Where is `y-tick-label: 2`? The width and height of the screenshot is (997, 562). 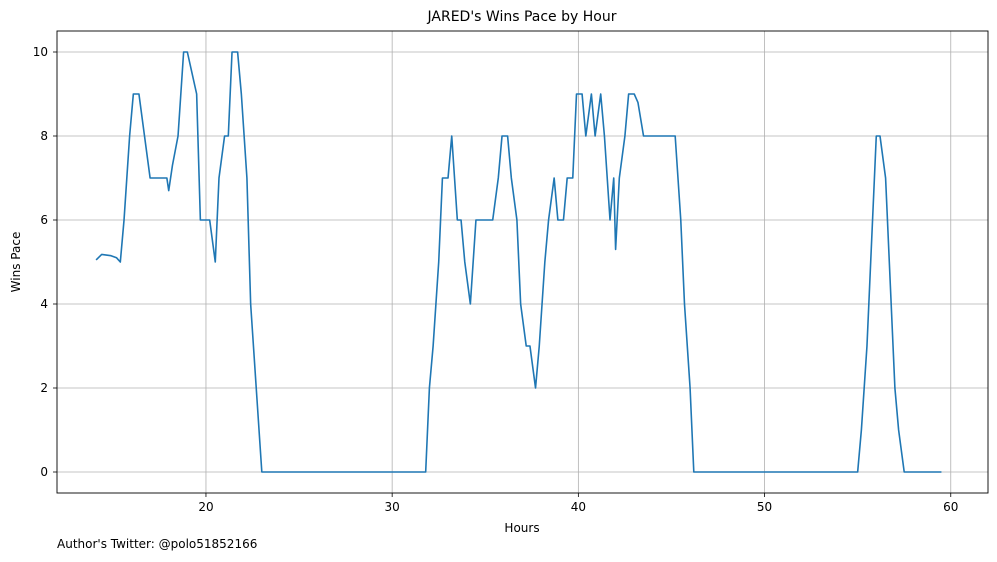 y-tick-label: 2 is located at coordinates (44, 388).